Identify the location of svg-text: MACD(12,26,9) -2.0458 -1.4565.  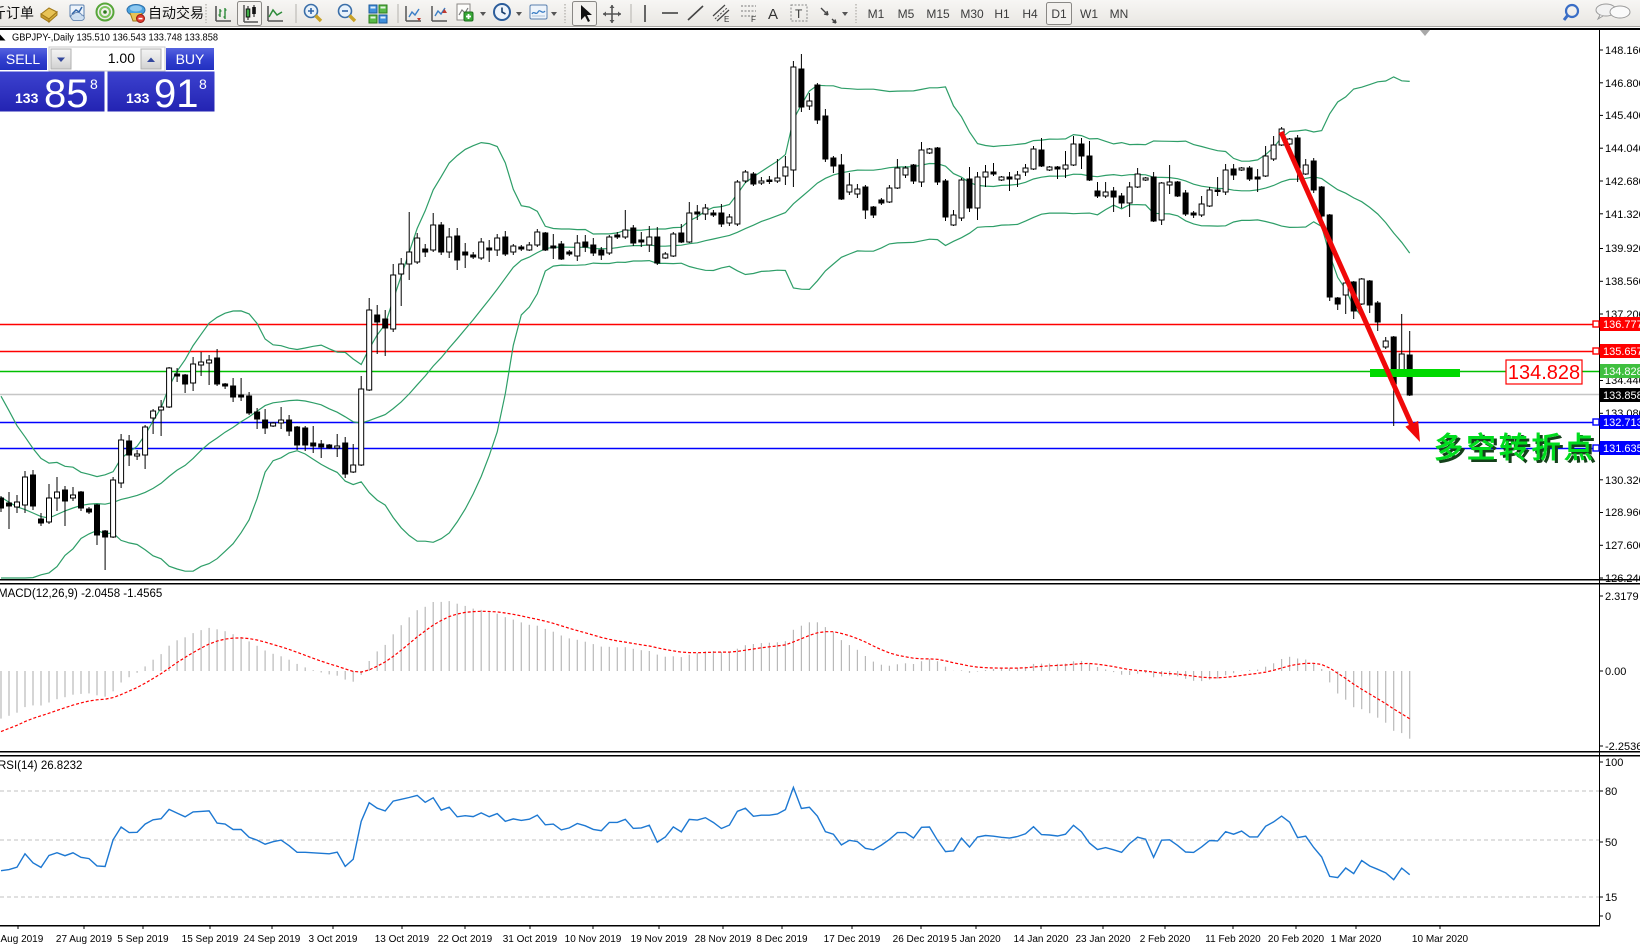
(81, 594).